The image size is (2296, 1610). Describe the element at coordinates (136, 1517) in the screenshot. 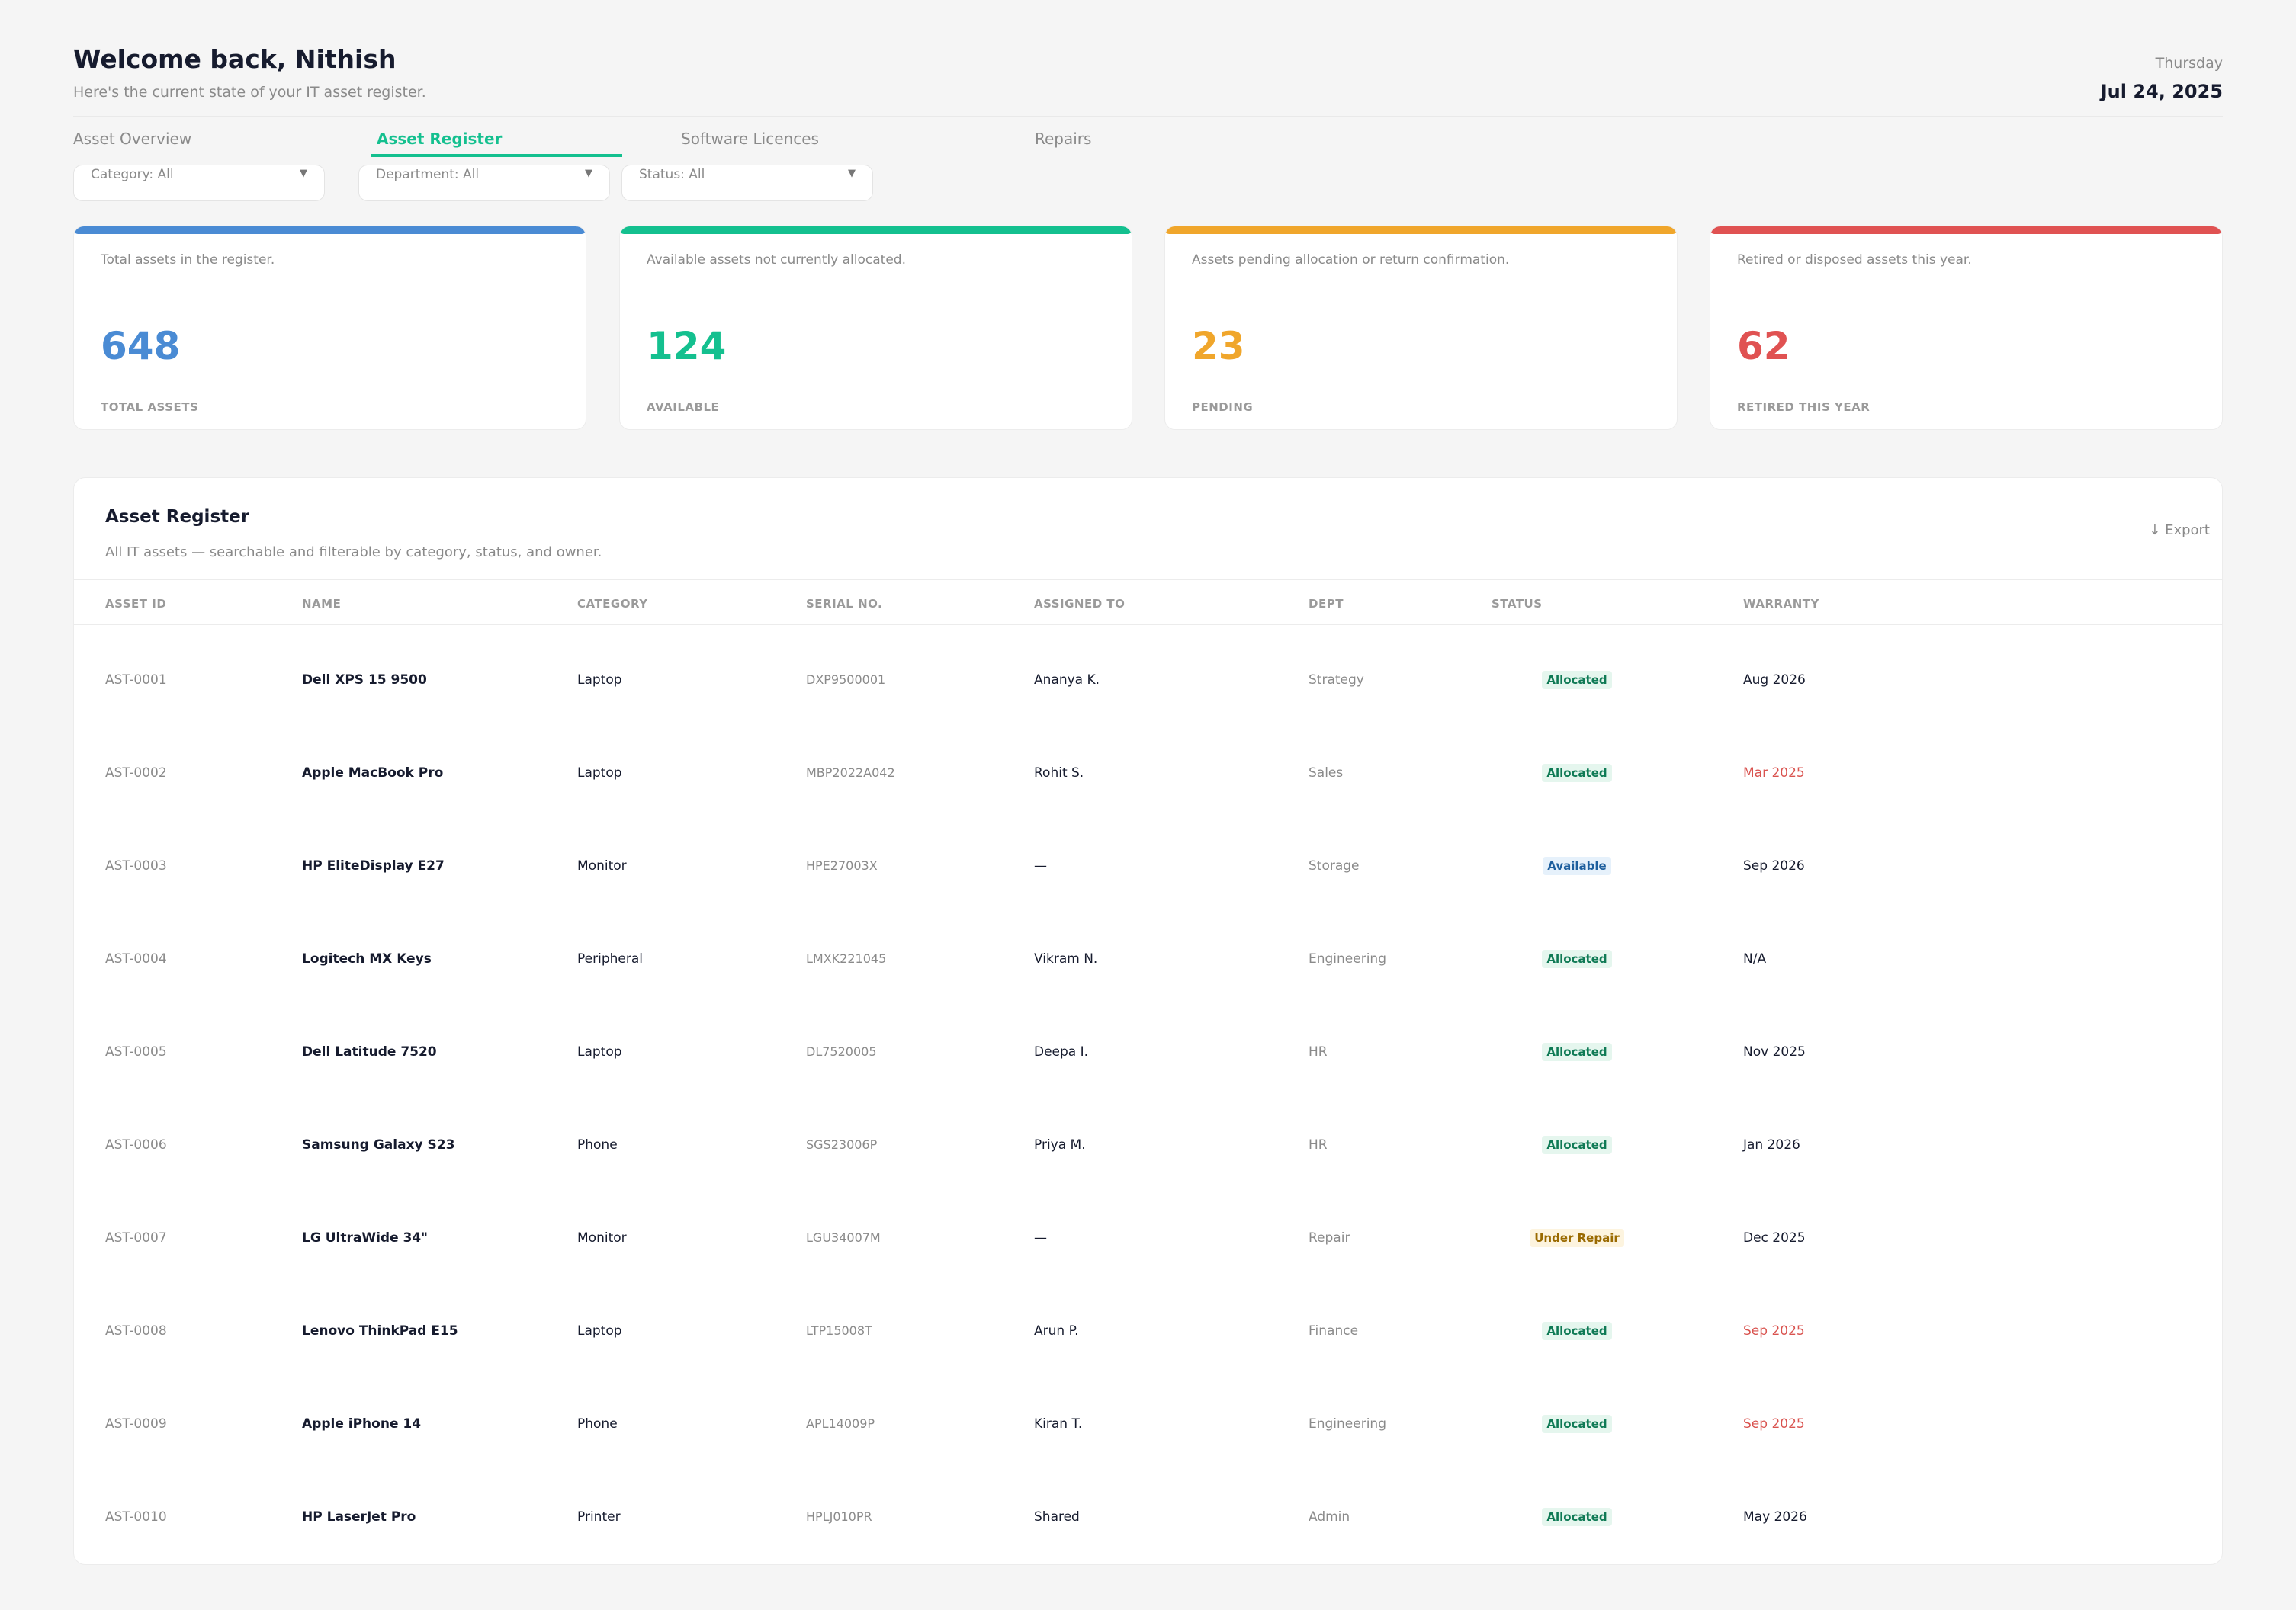

I see `asset-id-cell: AST-0010` at that location.